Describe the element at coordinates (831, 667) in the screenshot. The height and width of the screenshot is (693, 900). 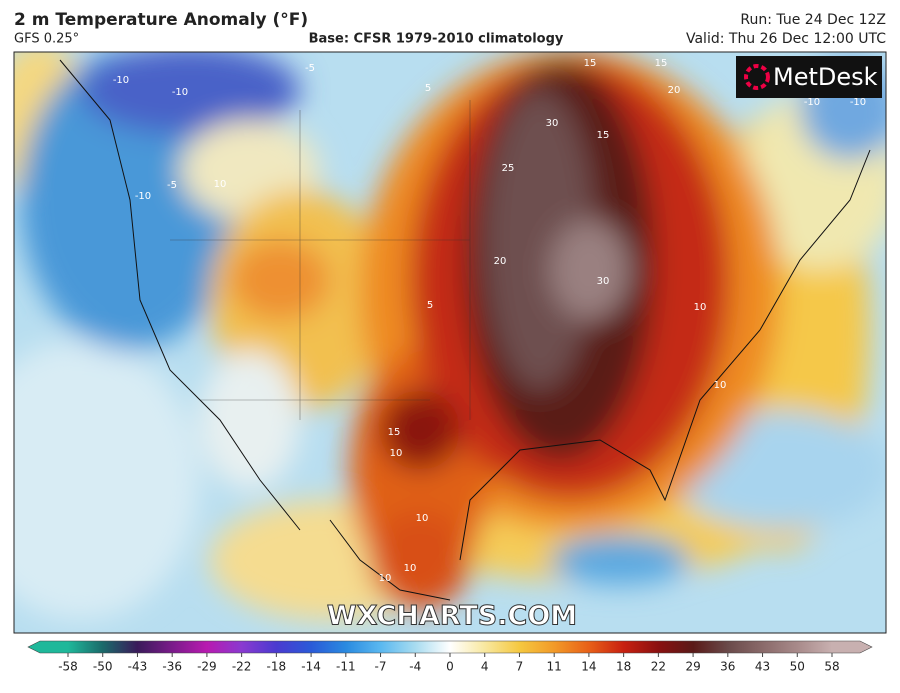
I see `colorbar-label: 58` at that location.